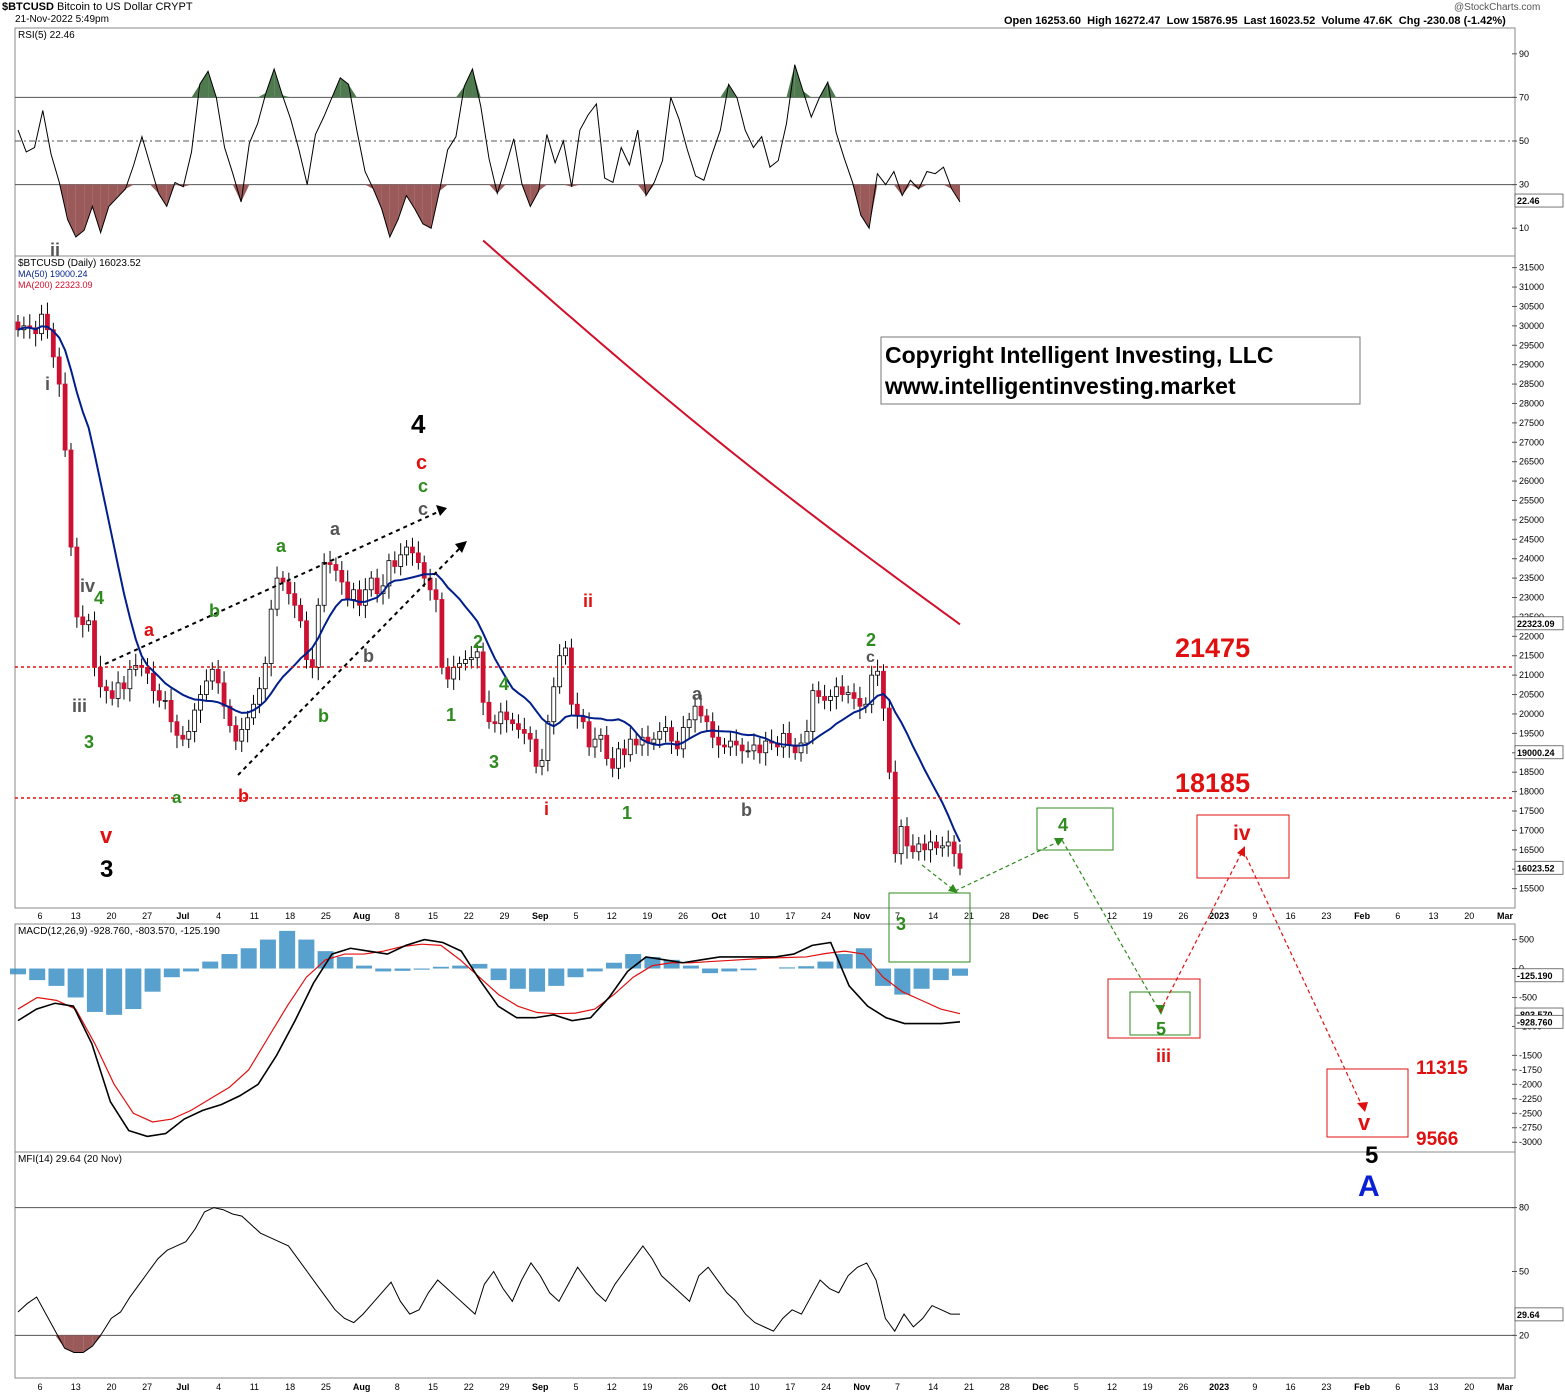  Describe the element at coordinates (147, 916) in the screenshot. I see `date-label-top: 27` at that location.